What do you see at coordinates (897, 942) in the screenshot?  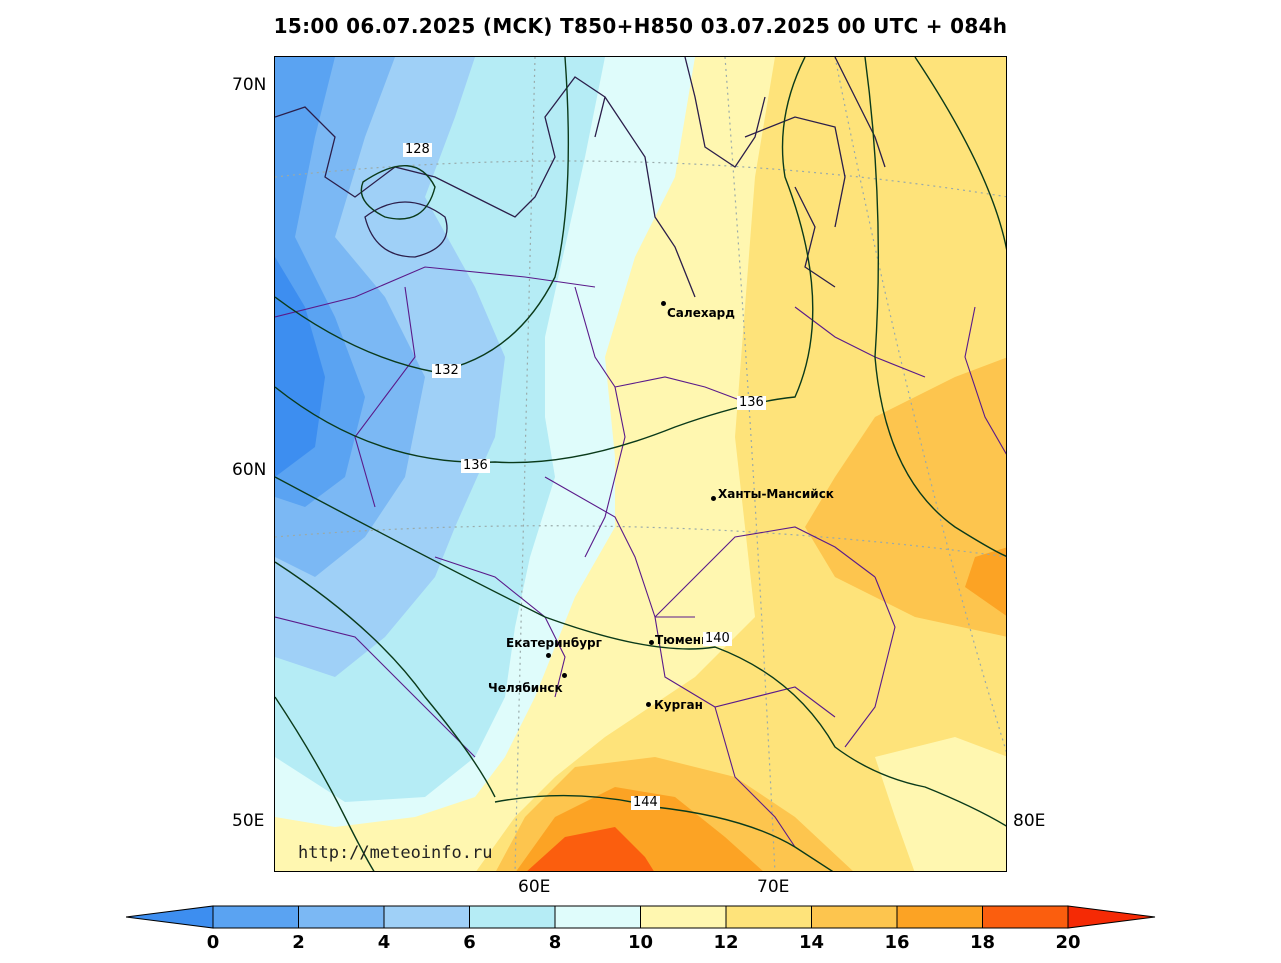 I see `colorbar-tick-label: 16` at bounding box center [897, 942].